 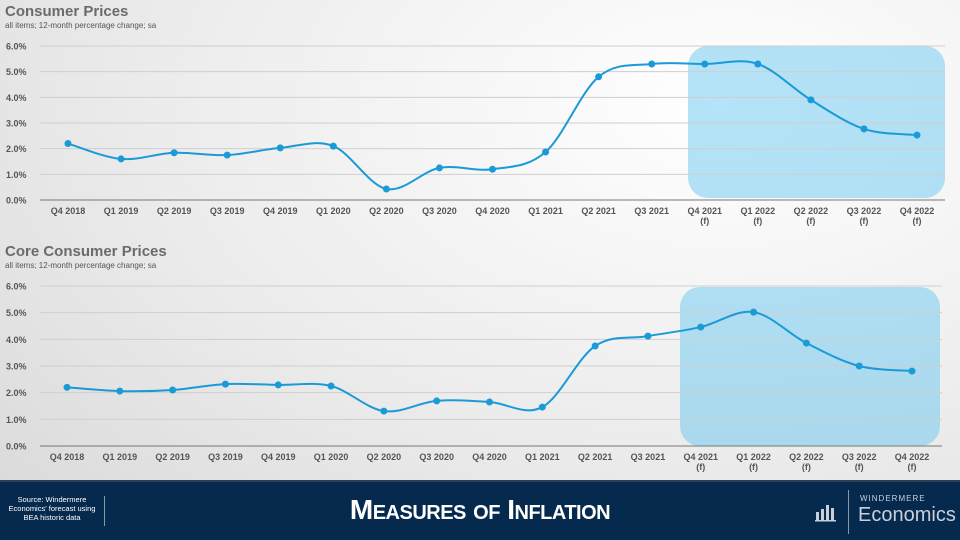 What do you see at coordinates (331, 457) in the screenshot?
I see `x-tick-label: Q1 2020` at bounding box center [331, 457].